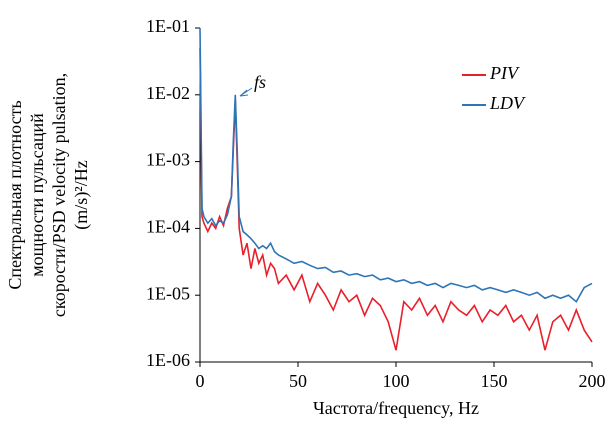 The height and width of the screenshot is (425, 611). Describe the element at coordinates (15, 194) in the screenshot. I see `y-axis-title-line: Спектральная плотность` at that location.